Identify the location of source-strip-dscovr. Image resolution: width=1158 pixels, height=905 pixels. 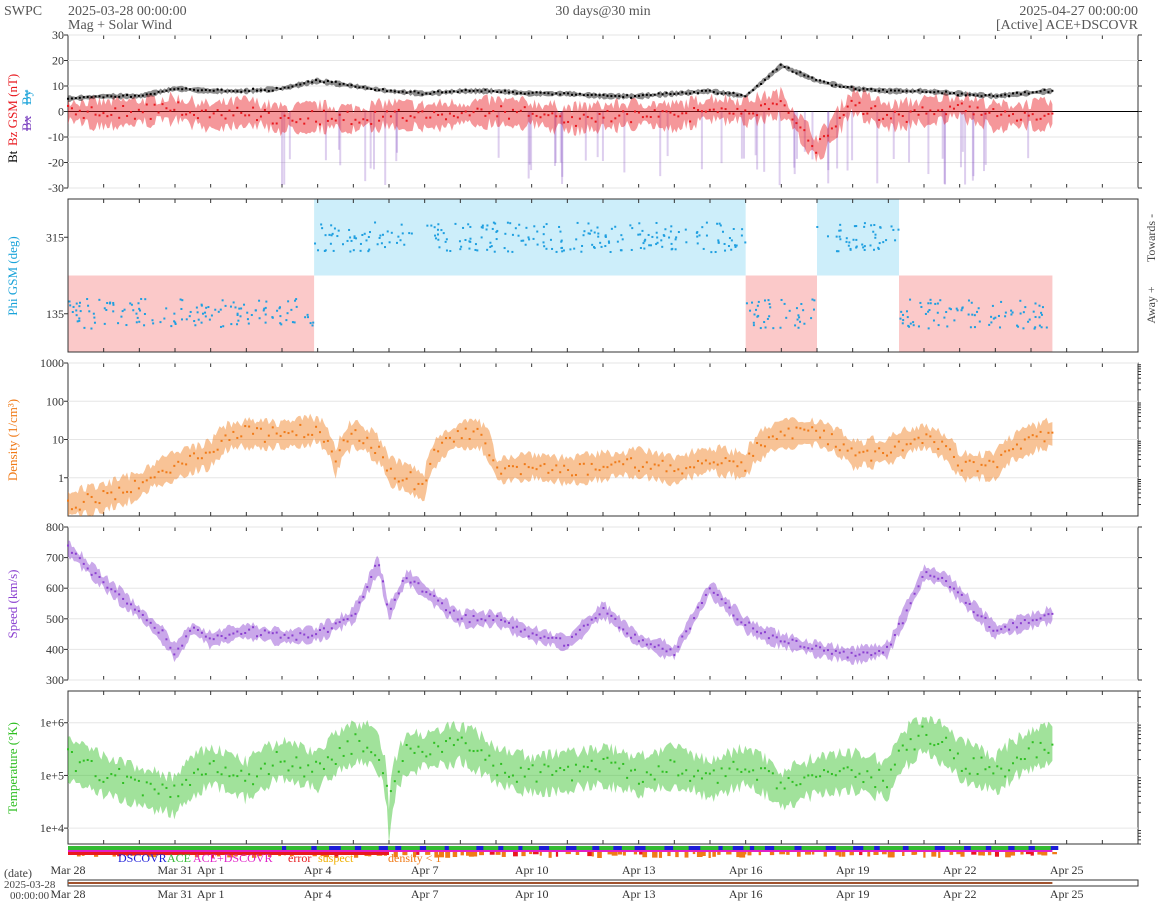
(738, 848).